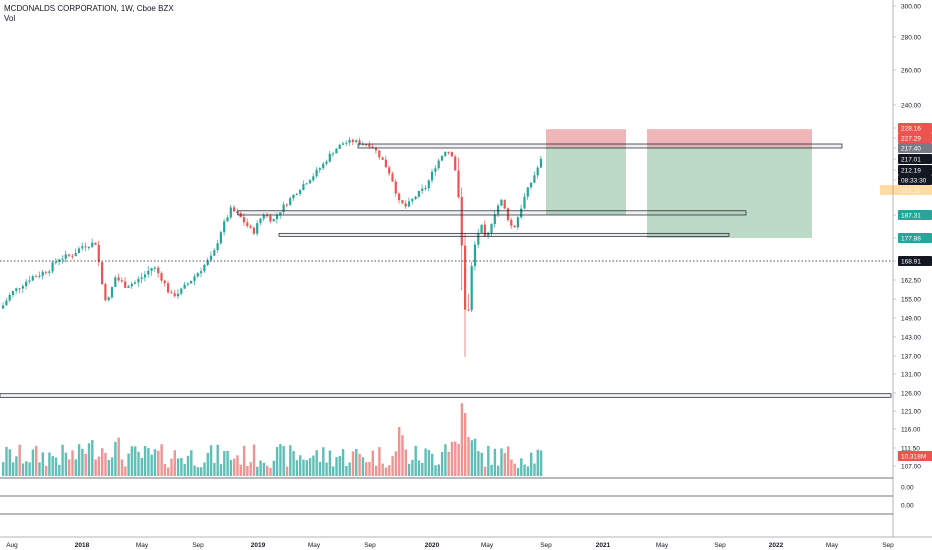  What do you see at coordinates (911, 139) in the screenshot?
I see `price-badge-label: 227.29` at bounding box center [911, 139].